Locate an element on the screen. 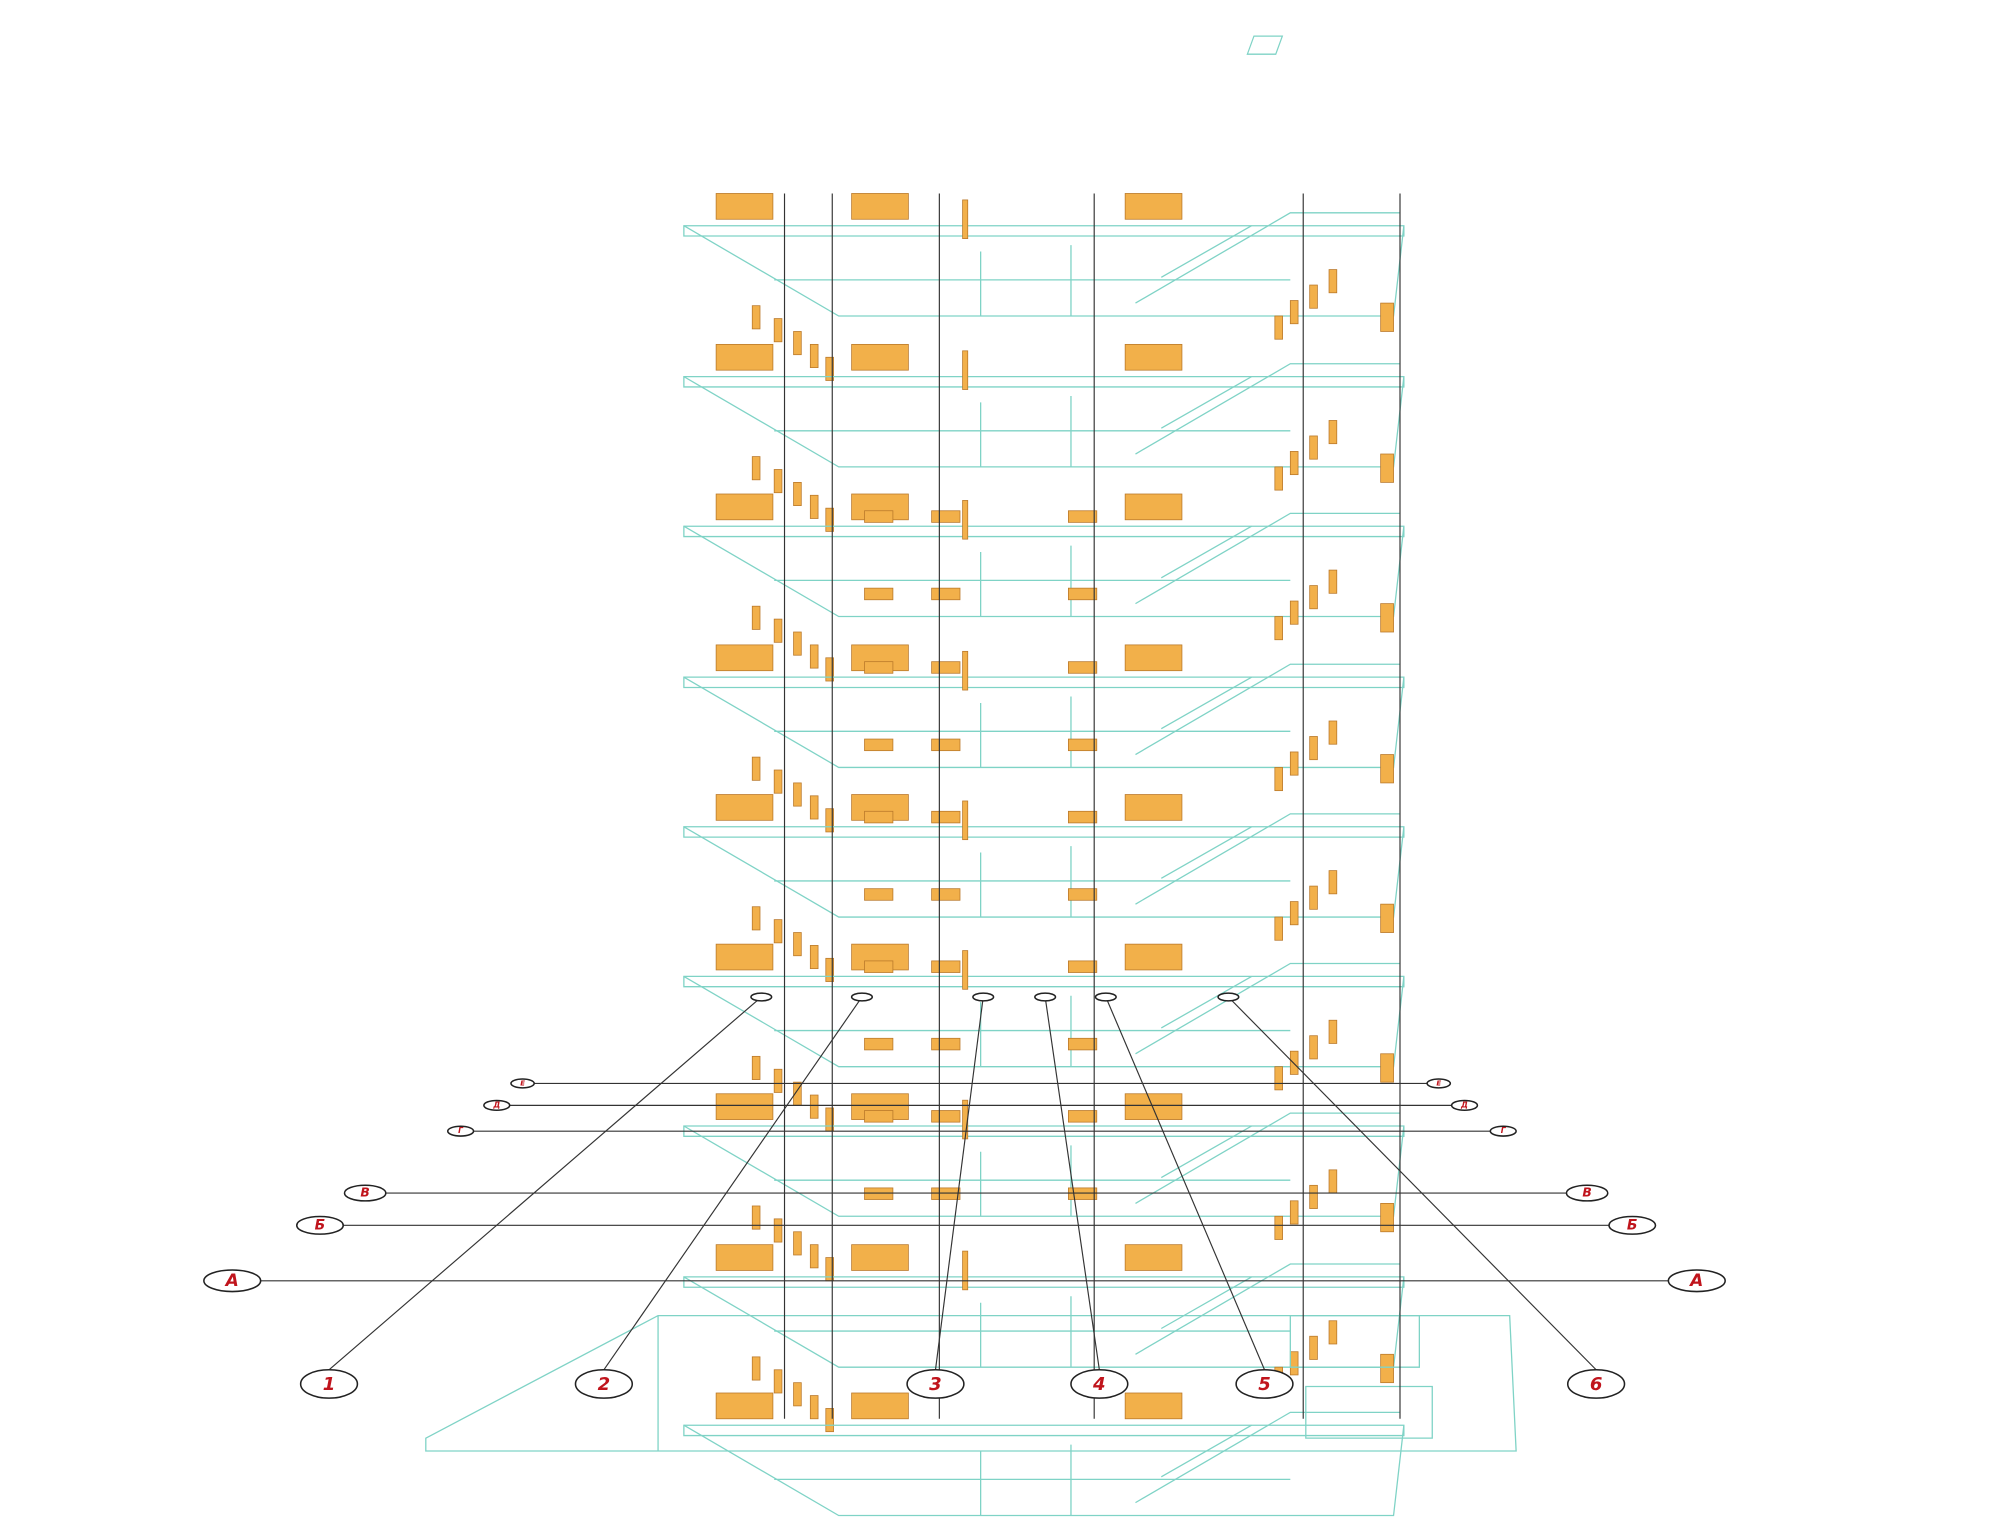 This screenshot has height=1531, width=2000. letter-axis-label: Б is located at coordinates (1632, 1225).